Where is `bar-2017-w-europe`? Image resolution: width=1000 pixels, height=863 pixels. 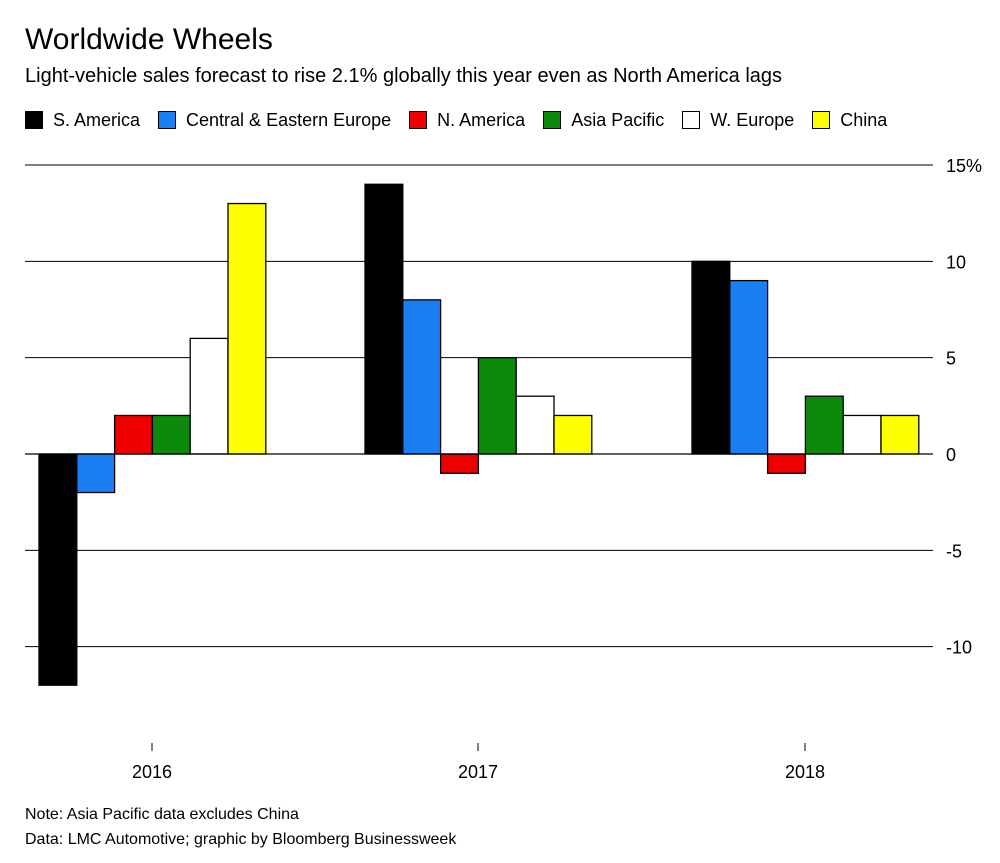
bar-2017-w-europe is located at coordinates (535, 425).